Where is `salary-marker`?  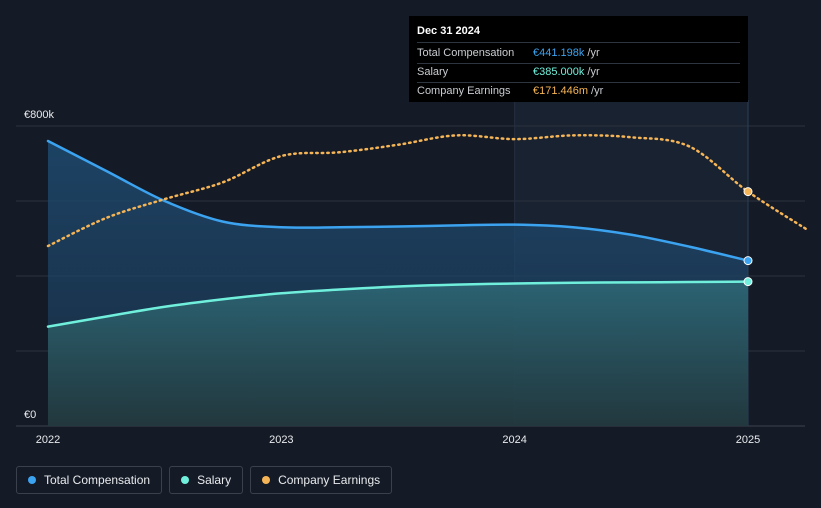 salary-marker is located at coordinates (748, 282).